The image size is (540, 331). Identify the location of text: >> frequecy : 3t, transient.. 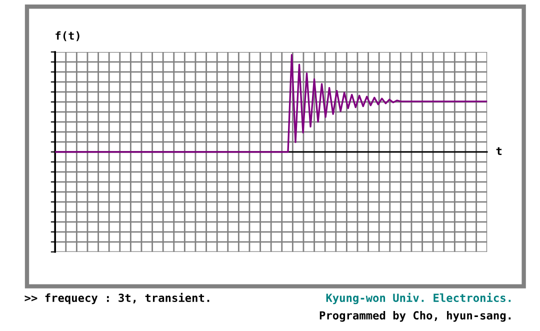
(117, 298).